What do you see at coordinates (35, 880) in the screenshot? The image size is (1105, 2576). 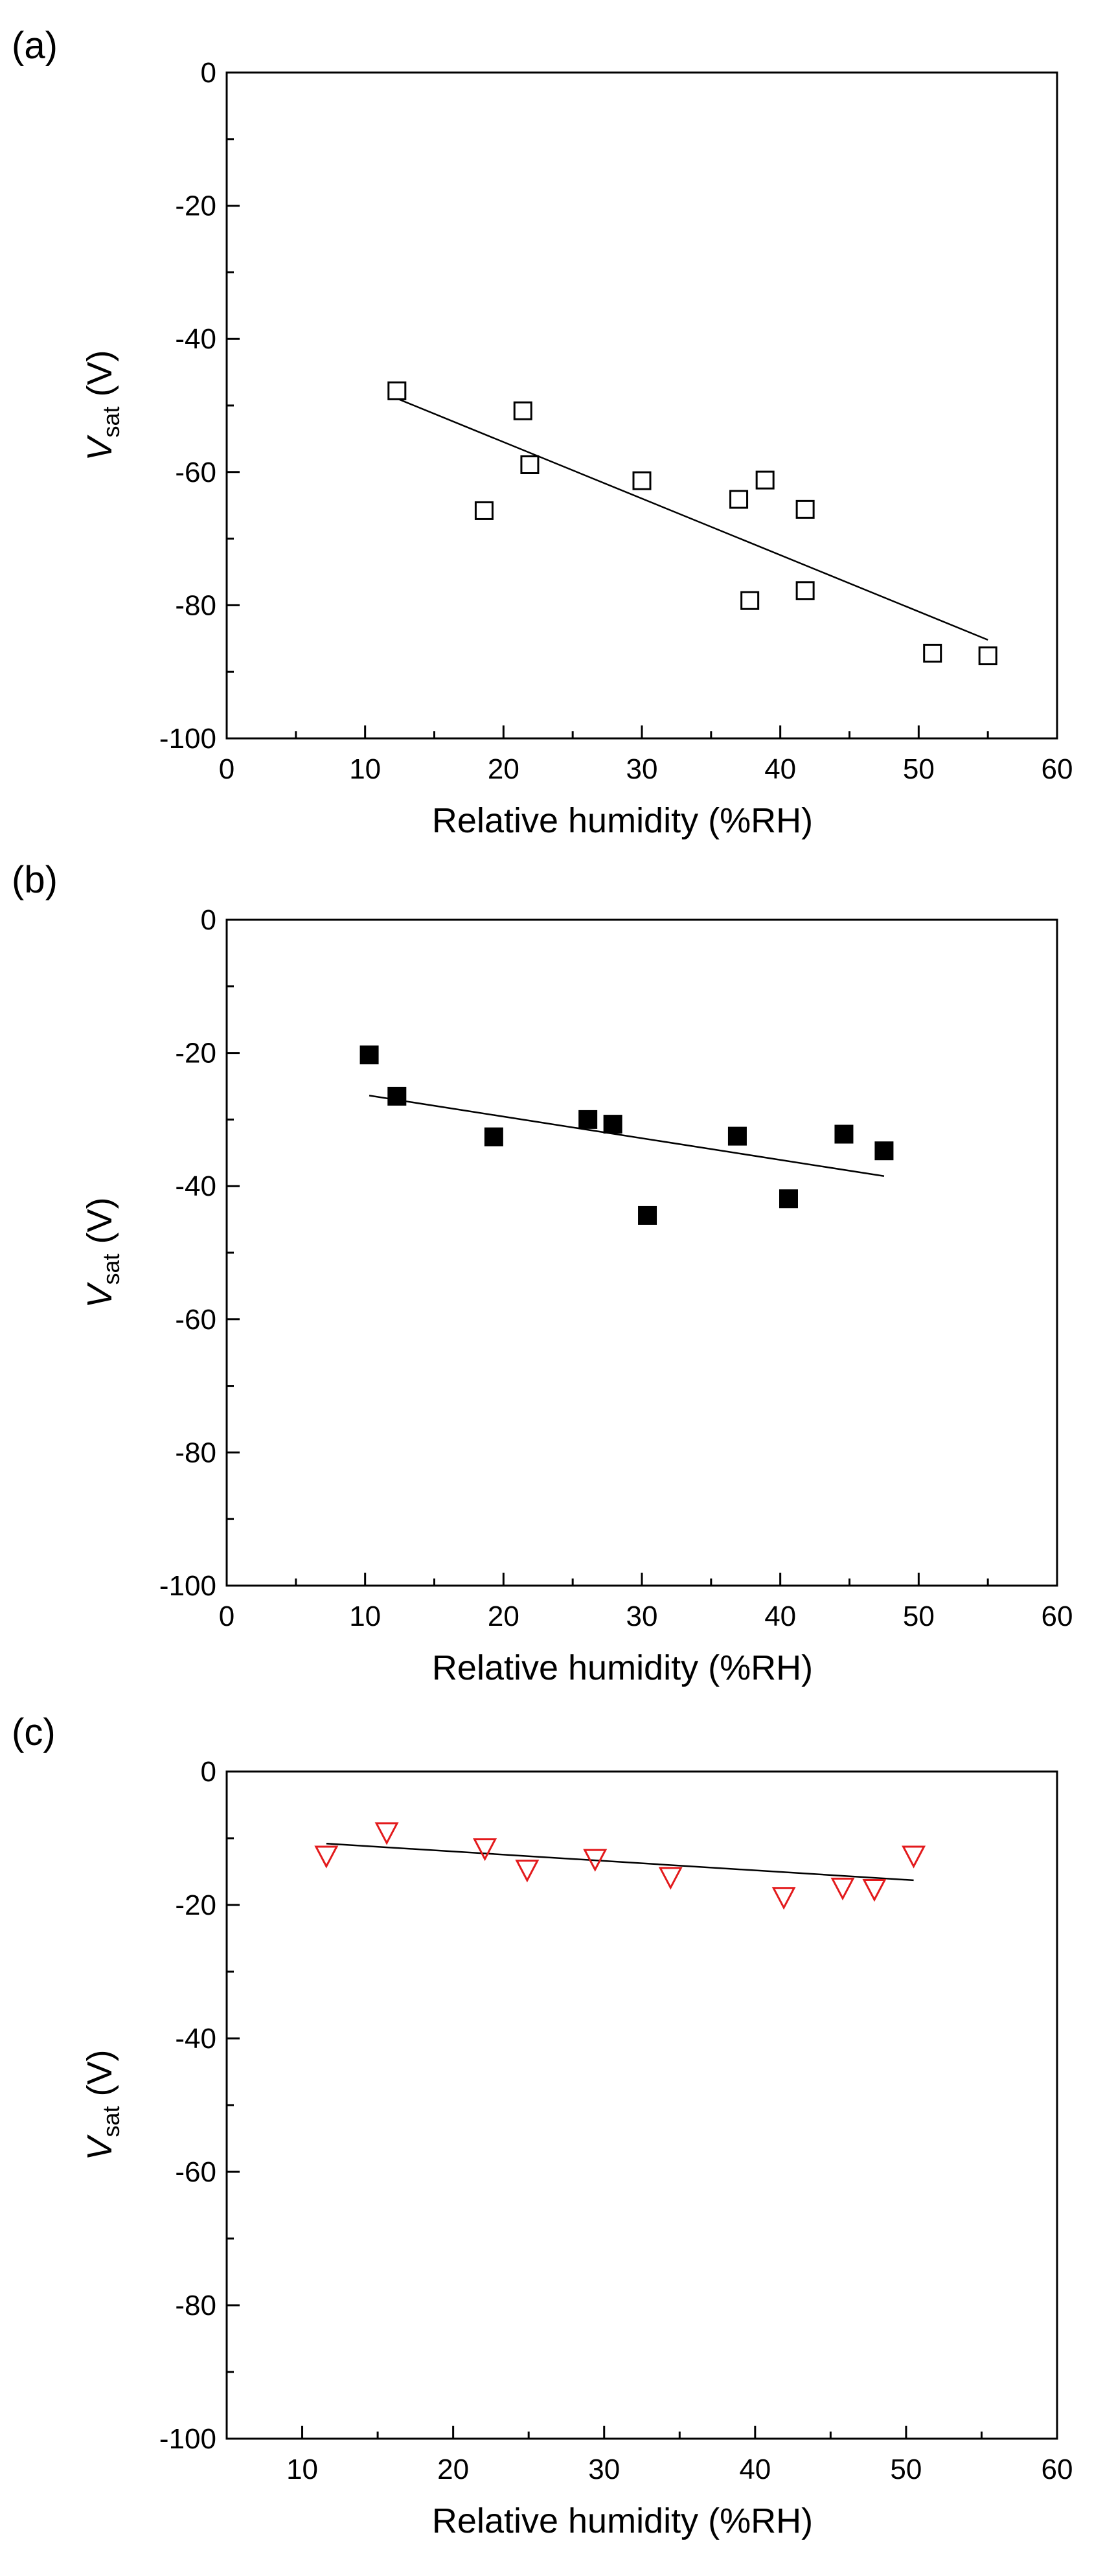 I see `panel-label: (b)` at bounding box center [35, 880].